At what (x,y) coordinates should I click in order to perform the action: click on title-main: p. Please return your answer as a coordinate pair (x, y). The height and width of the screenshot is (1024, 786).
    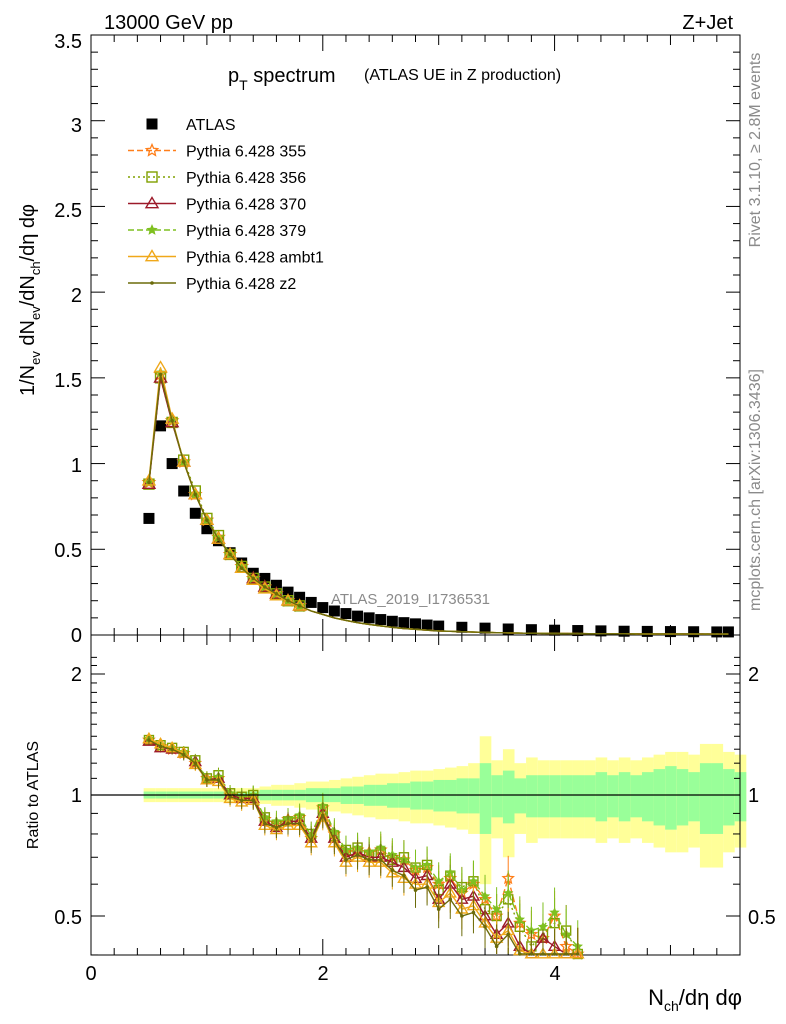
    Looking at the image, I should click on (233, 76).